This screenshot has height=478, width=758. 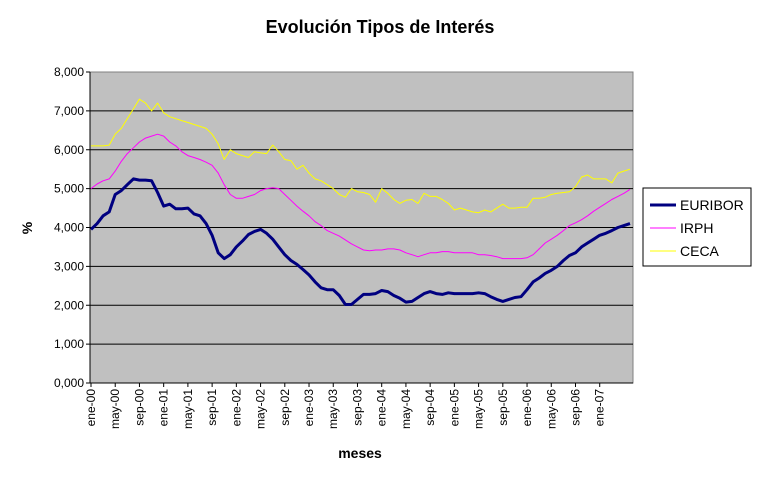 What do you see at coordinates (69, 305) in the screenshot?
I see `y-tick-label: 2,000` at bounding box center [69, 305].